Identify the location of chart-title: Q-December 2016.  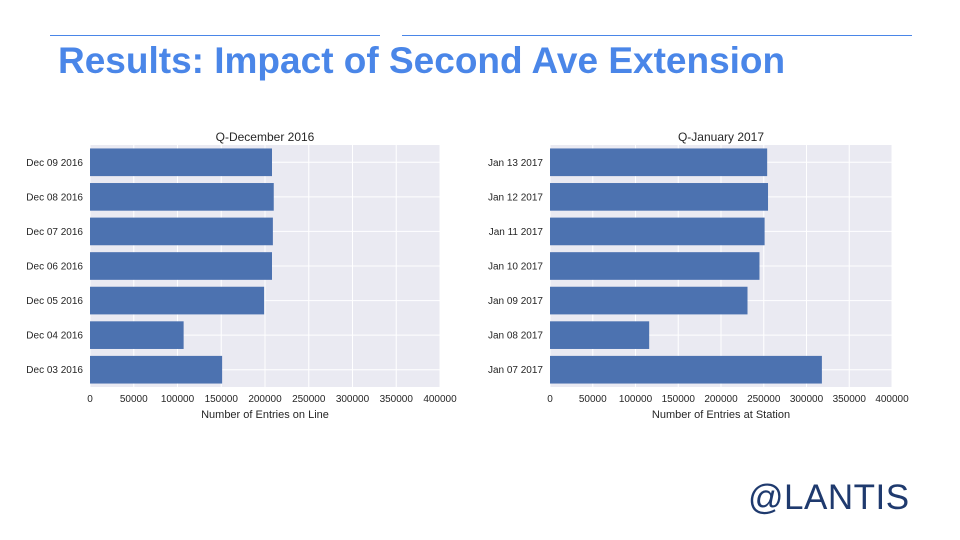
(265, 137).